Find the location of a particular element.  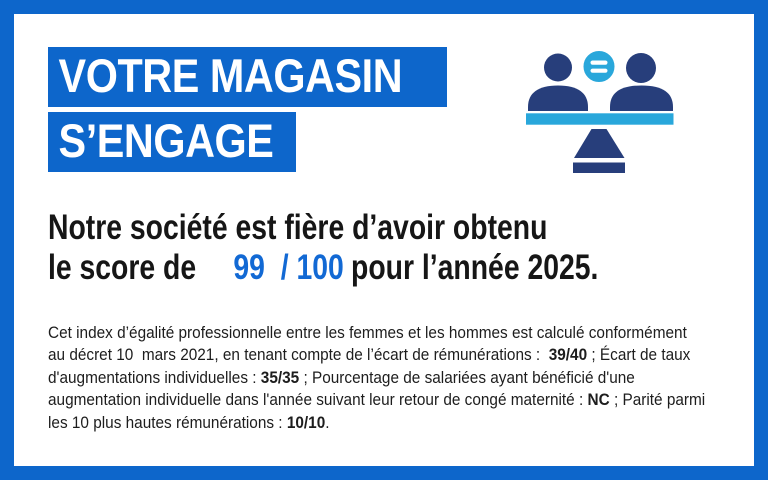

score-detail-value: 35/35 is located at coordinates (280, 377).